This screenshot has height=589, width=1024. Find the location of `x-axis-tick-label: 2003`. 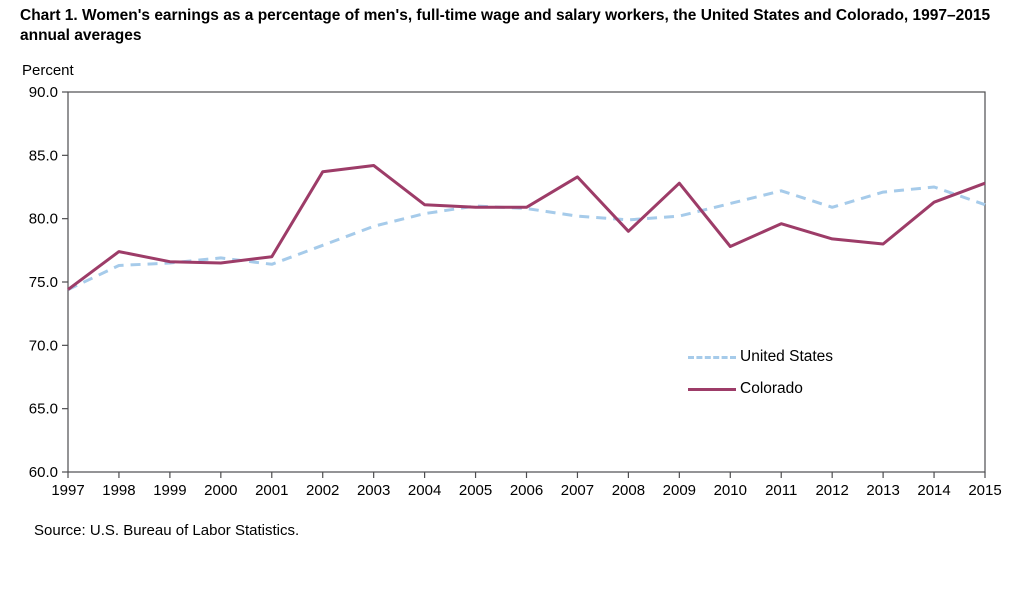

x-axis-tick-label: 2003 is located at coordinates (373, 490).